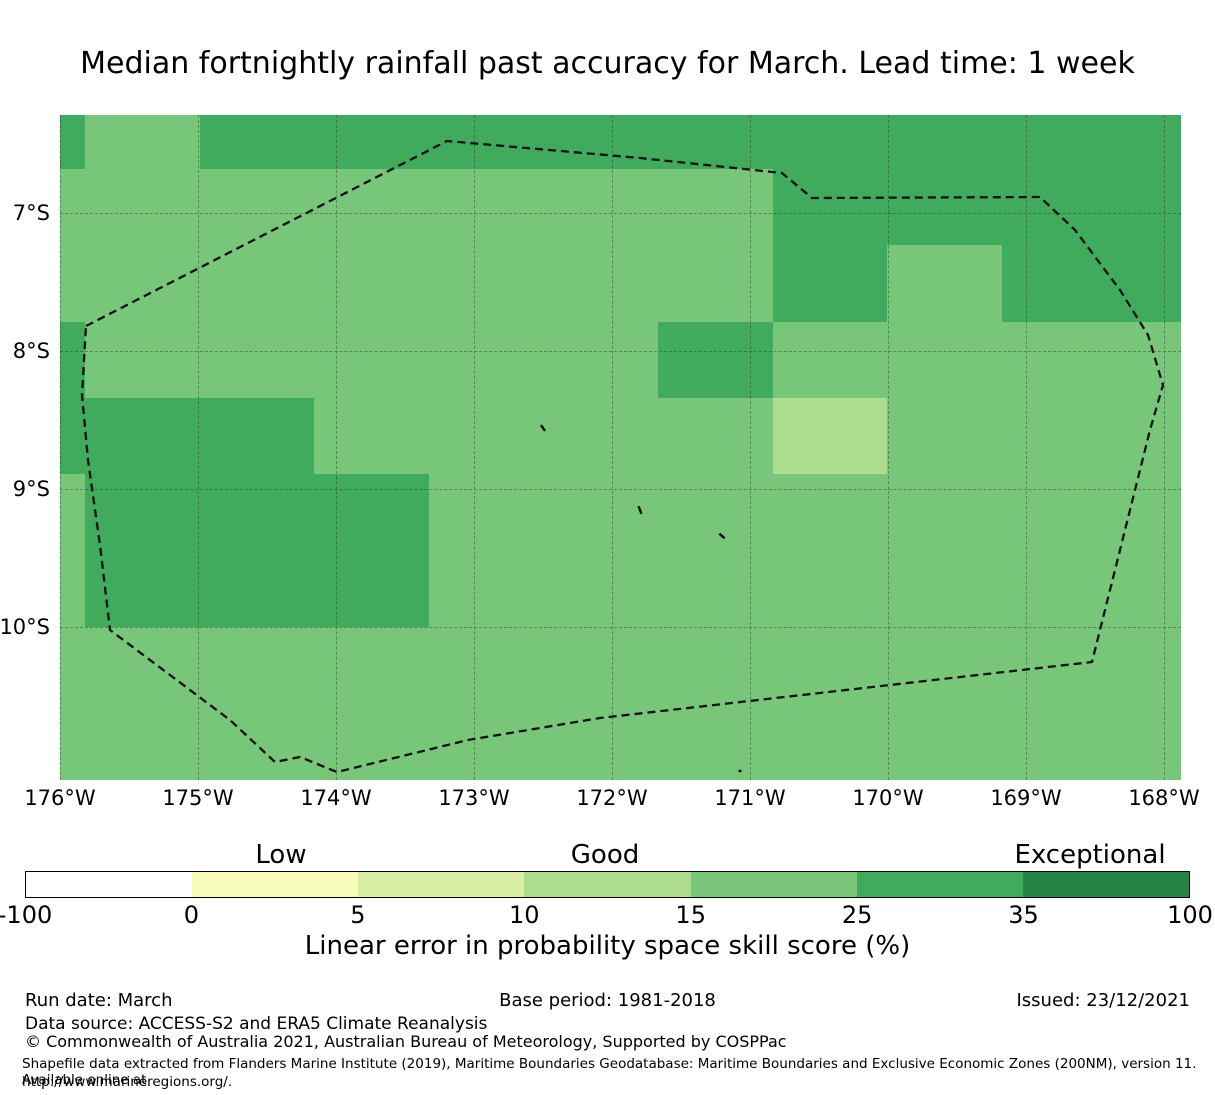  I want to click on y-tick-label: 9°S, so click(31, 489).